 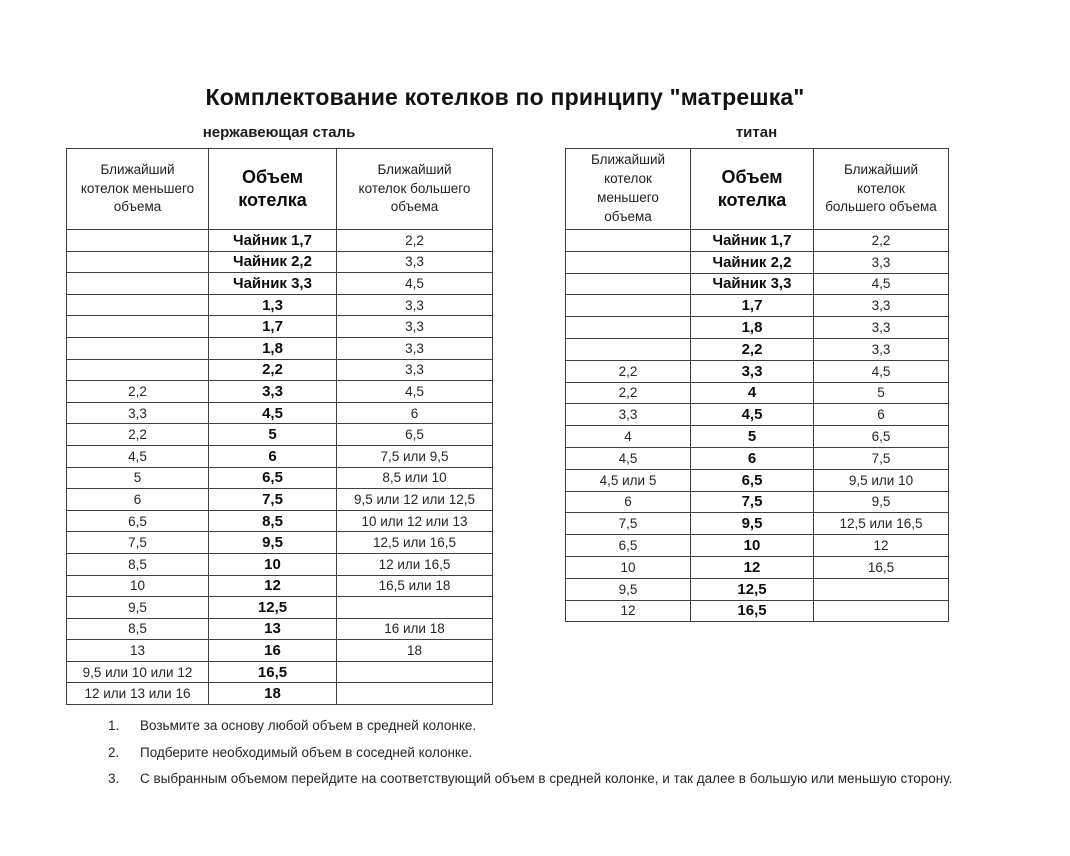 I want to click on table-row: 6,5 10 12, so click(x=757, y=545).